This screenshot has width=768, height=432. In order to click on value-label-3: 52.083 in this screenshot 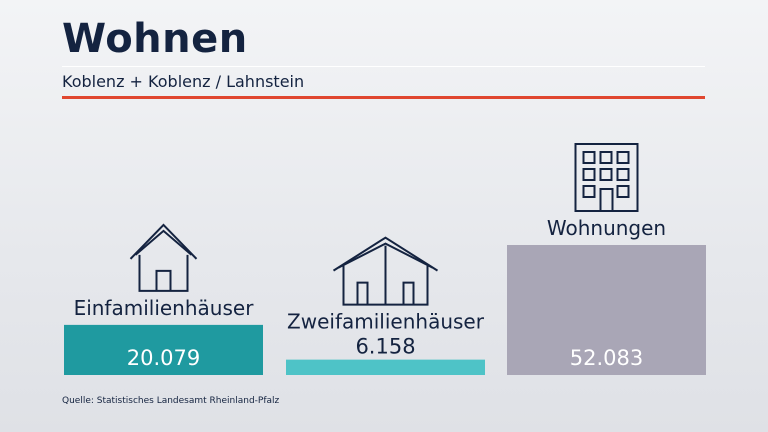, I will do `click(606, 358)`.